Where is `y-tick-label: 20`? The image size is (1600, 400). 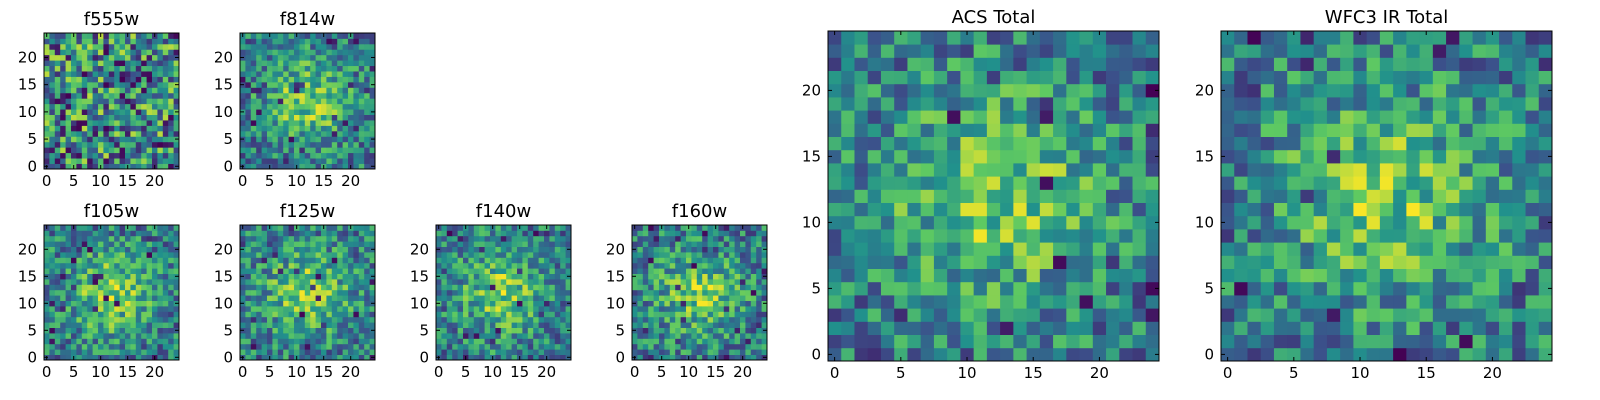 y-tick-label: 20 is located at coordinates (615, 249).